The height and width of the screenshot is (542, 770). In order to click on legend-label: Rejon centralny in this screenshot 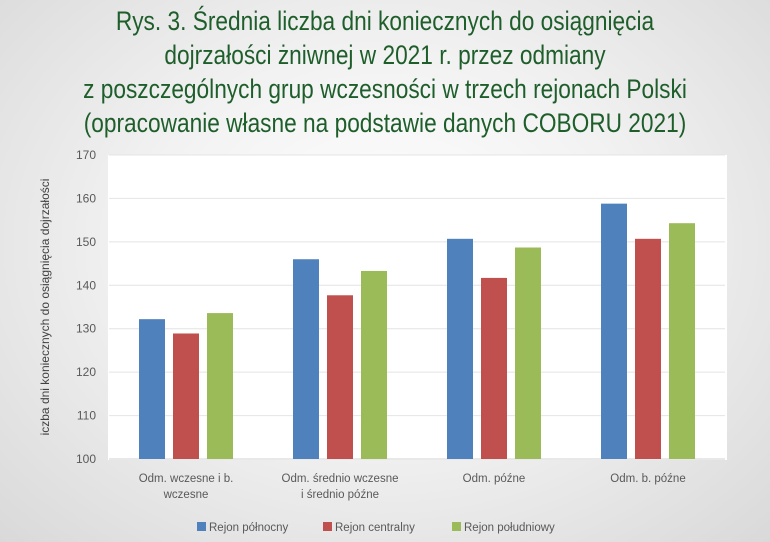, I will do `click(375, 528)`.